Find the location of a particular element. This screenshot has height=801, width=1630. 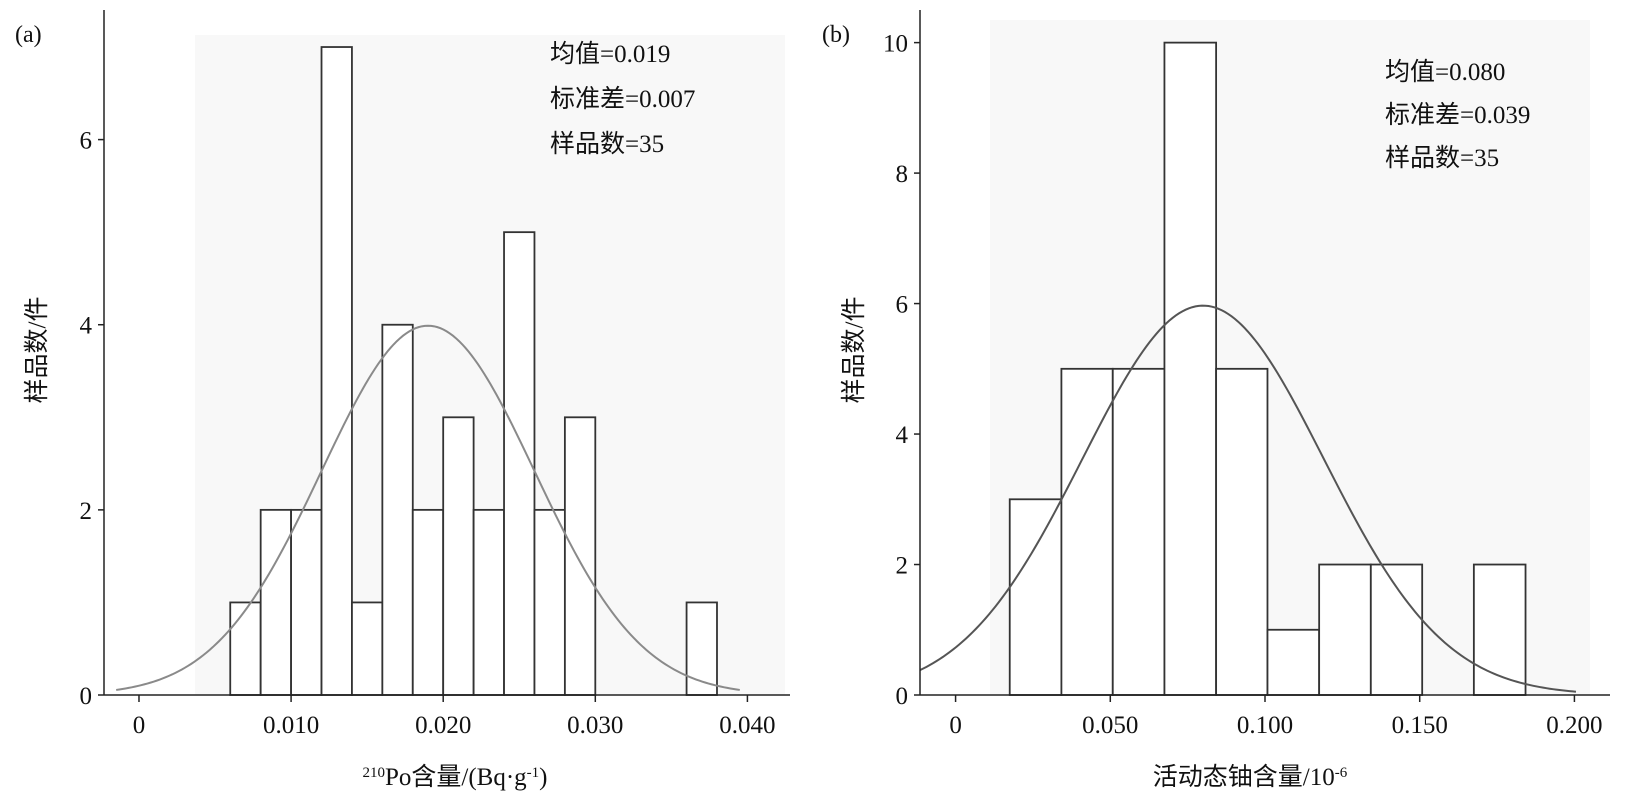

panel-a-x-tick-label-3: 0.030 is located at coordinates (595, 725).